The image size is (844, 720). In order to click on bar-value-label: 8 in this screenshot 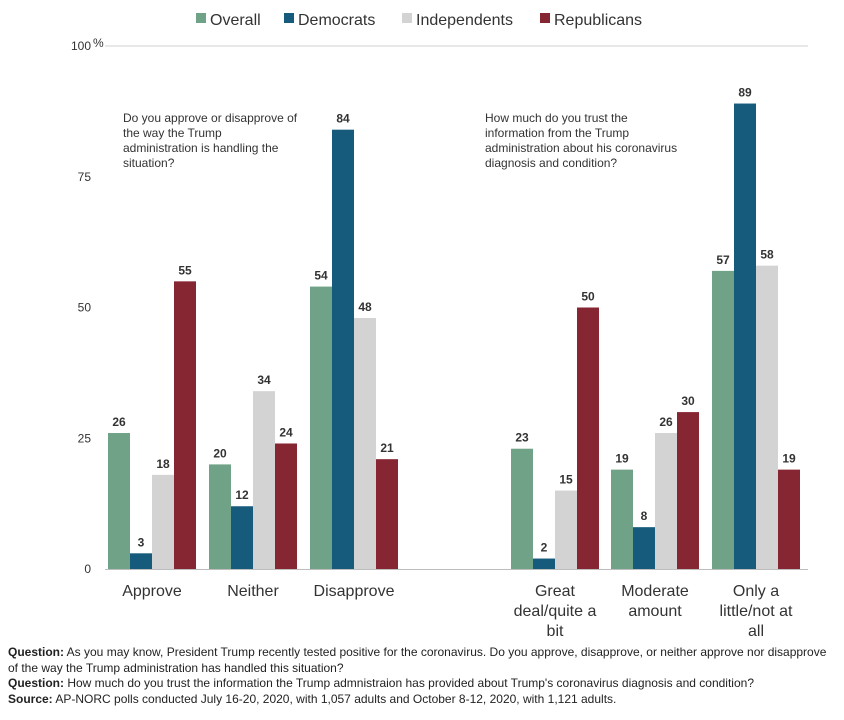, I will do `click(644, 516)`.